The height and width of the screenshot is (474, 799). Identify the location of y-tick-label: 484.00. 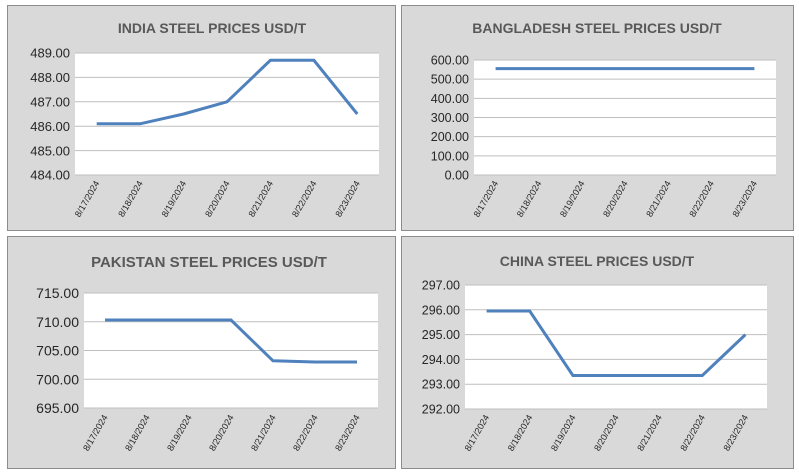
(50, 175).